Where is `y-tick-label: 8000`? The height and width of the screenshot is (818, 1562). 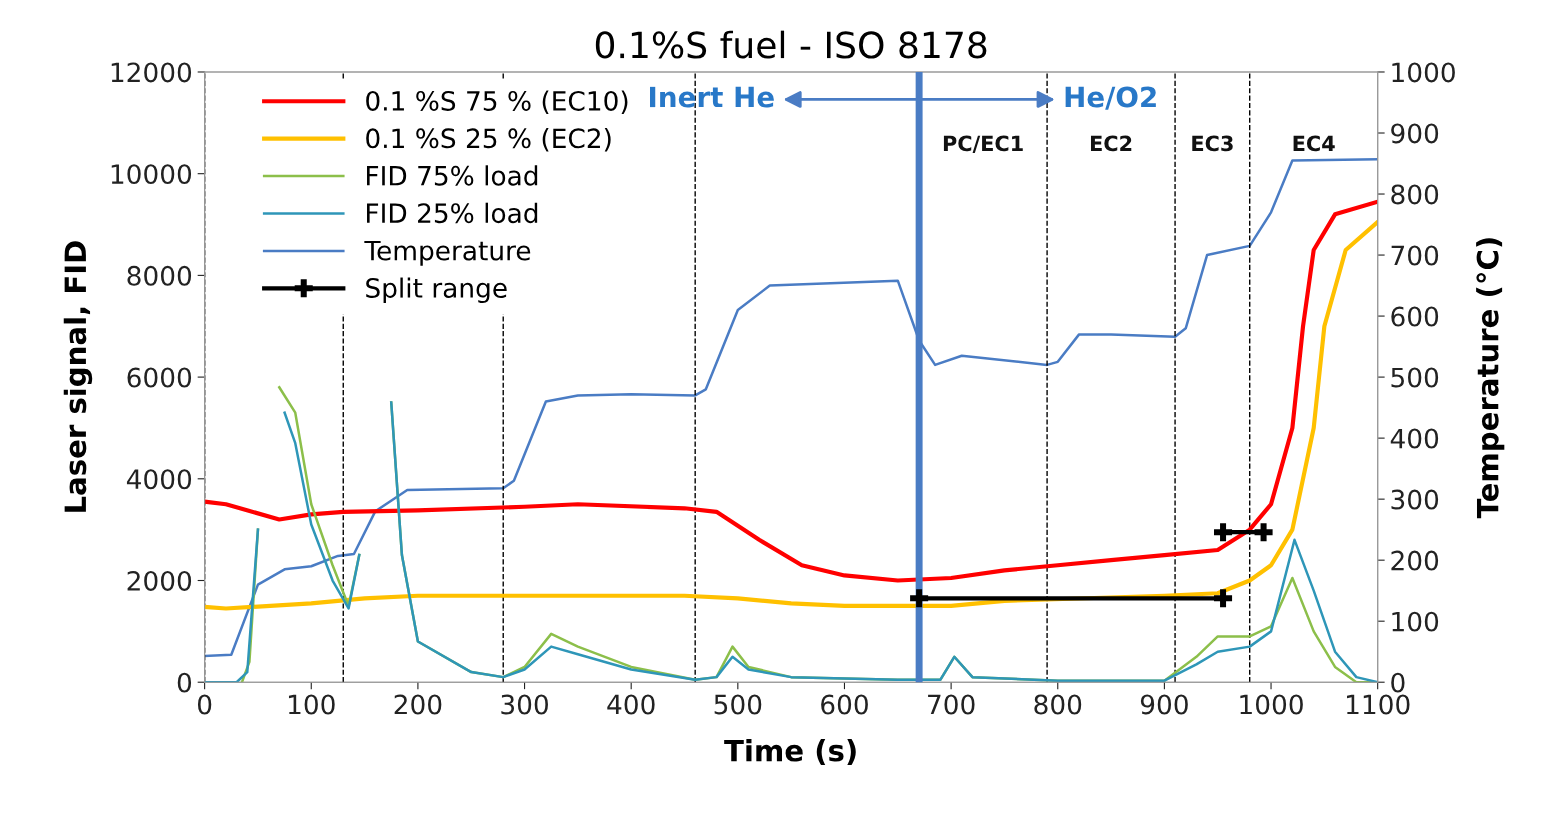
y-tick-label: 8000 is located at coordinates (159, 275).